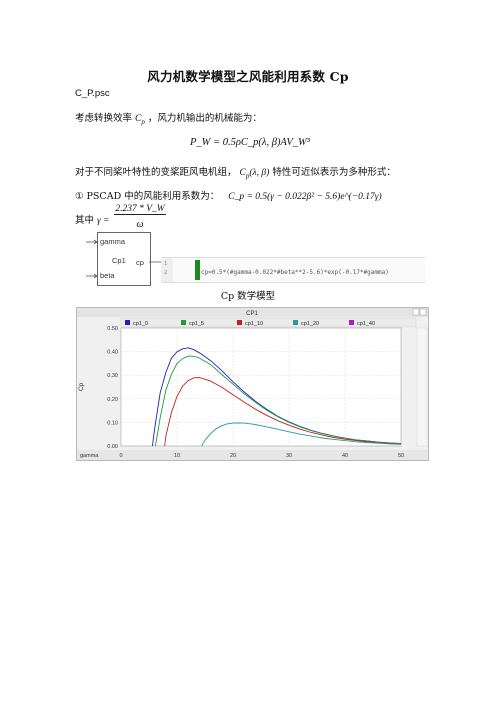  Describe the element at coordinates (92, 93) in the screenshot. I see `file-name: C_P.psc` at that location.